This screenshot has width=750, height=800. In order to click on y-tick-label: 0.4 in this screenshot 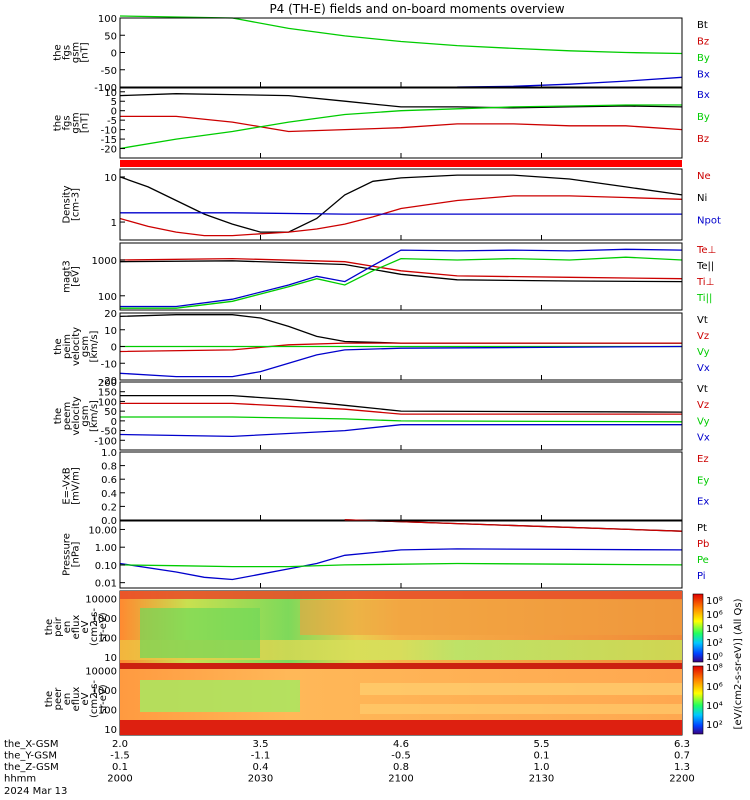, I will do `click(109, 494)`.